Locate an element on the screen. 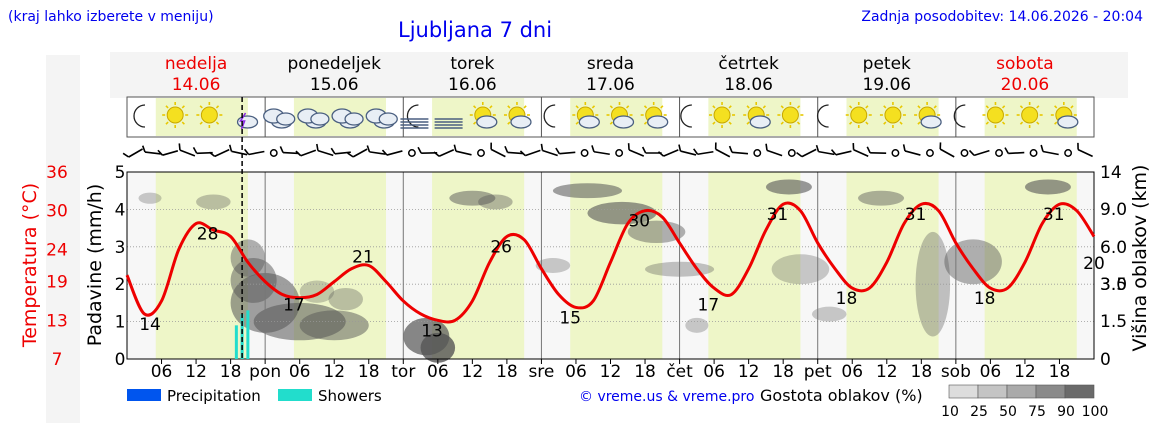 This screenshot has width=1152, height=443. cloud-density-tick: 75 is located at coordinates (1037, 412).